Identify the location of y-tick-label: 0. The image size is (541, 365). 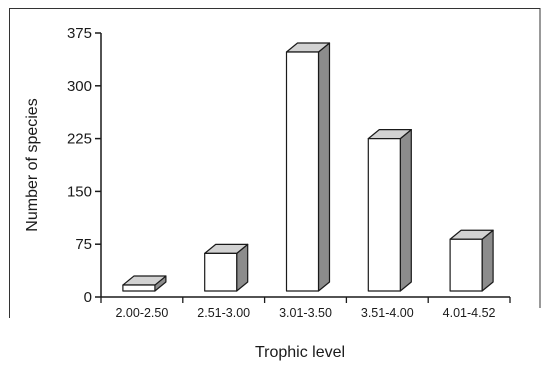
(88, 297).